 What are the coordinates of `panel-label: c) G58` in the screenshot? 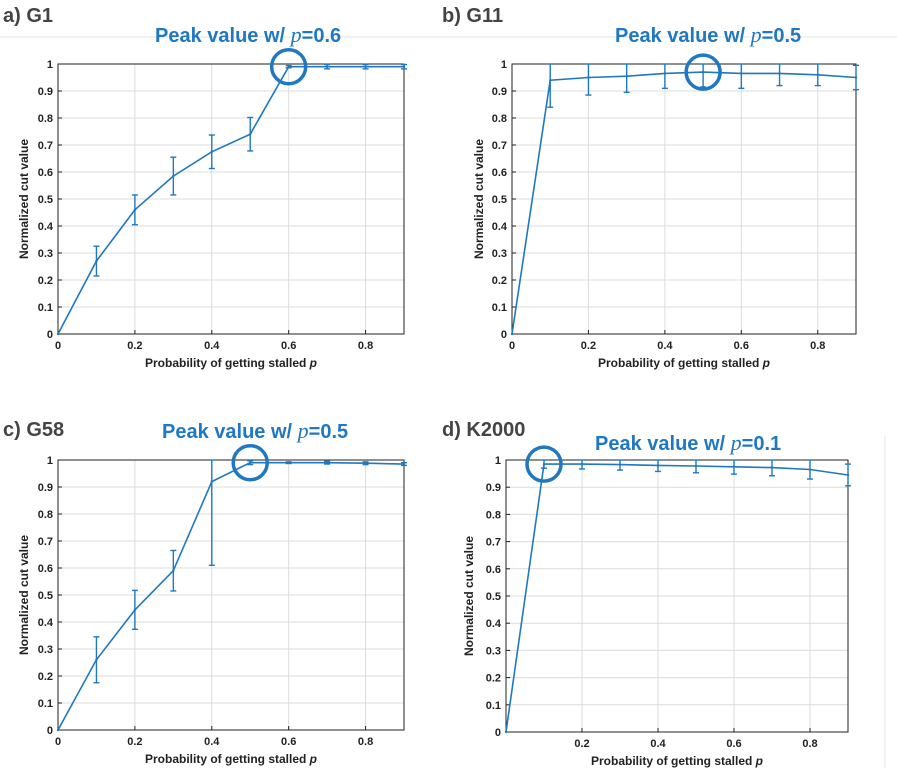 It's located at (33, 430).